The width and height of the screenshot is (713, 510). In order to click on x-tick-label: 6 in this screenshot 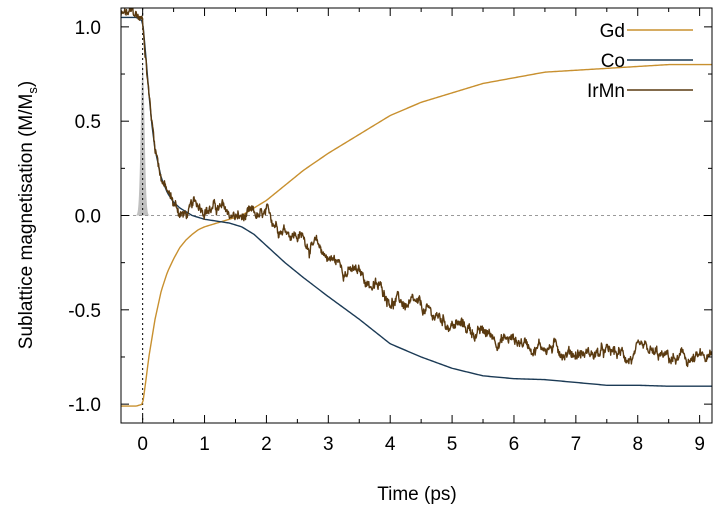, I will do `click(514, 444)`.